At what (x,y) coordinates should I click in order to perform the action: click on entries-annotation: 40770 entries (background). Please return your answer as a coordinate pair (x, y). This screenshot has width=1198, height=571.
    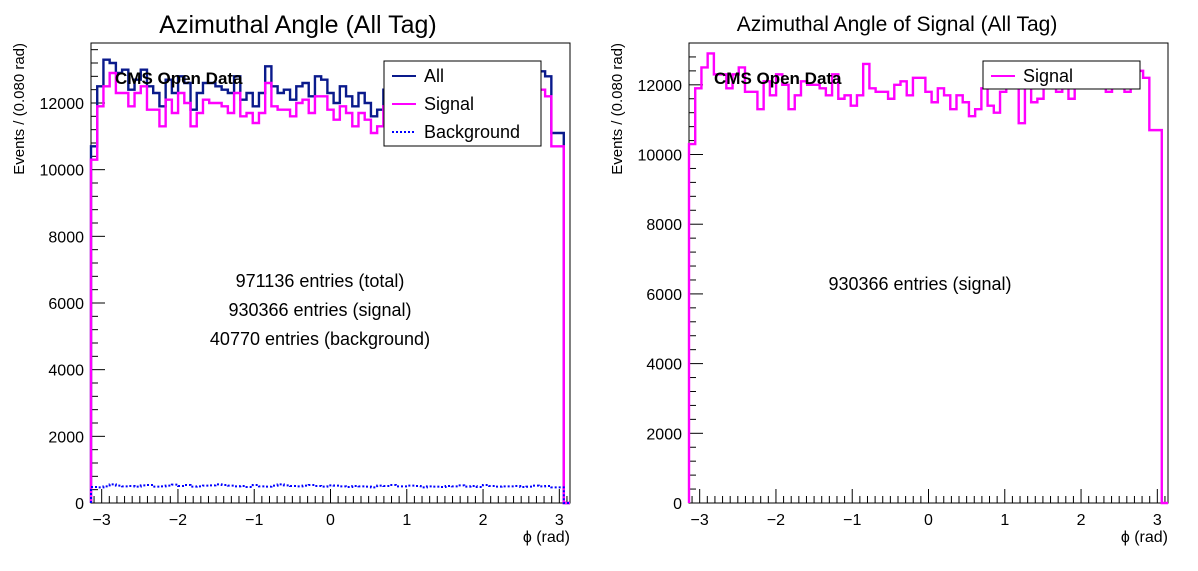
    Looking at the image, I should click on (320, 339).